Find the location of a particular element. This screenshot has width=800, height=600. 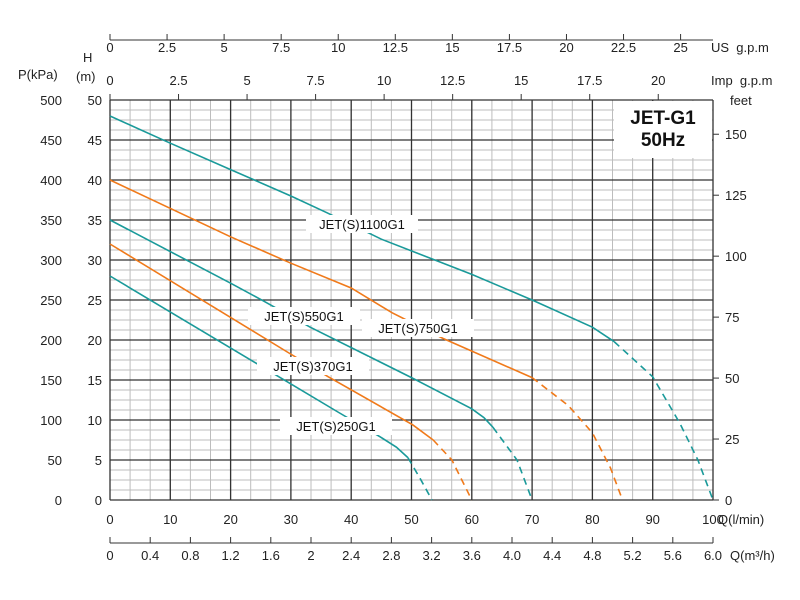

feet-tick-label: 75 is located at coordinates (732, 317).